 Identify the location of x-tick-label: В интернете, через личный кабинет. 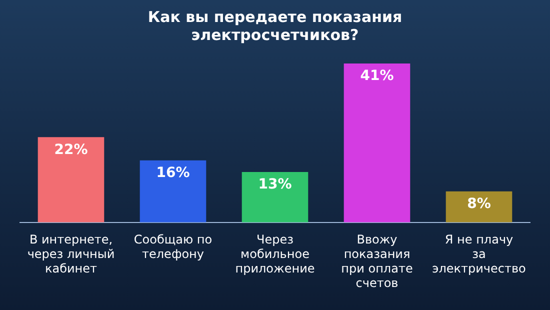
(71, 254).